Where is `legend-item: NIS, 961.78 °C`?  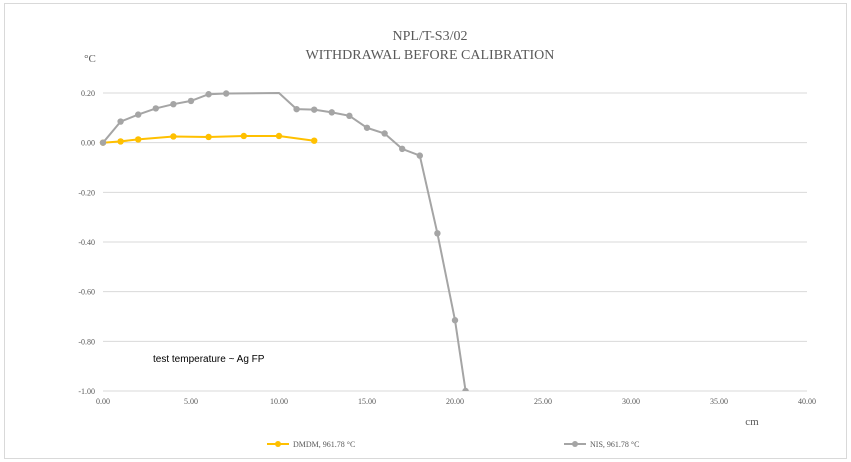 legend-item: NIS, 961.78 °C is located at coordinates (601, 444).